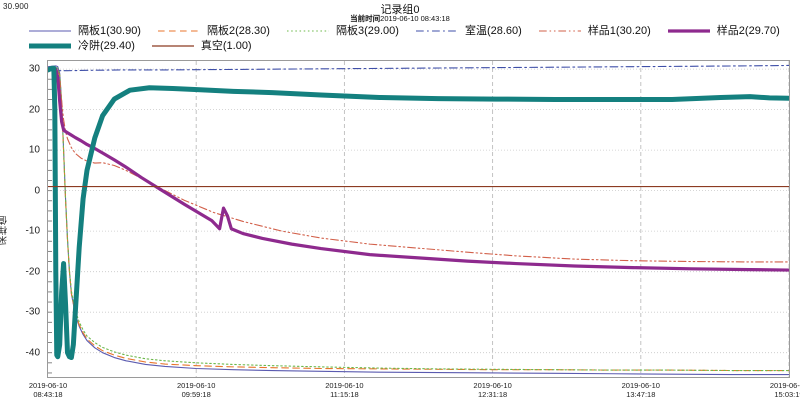 This screenshot has height=412, width=800. Describe the element at coordinates (34, 150) in the screenshot. I see `y-axis-tick-label: 10` at that location.